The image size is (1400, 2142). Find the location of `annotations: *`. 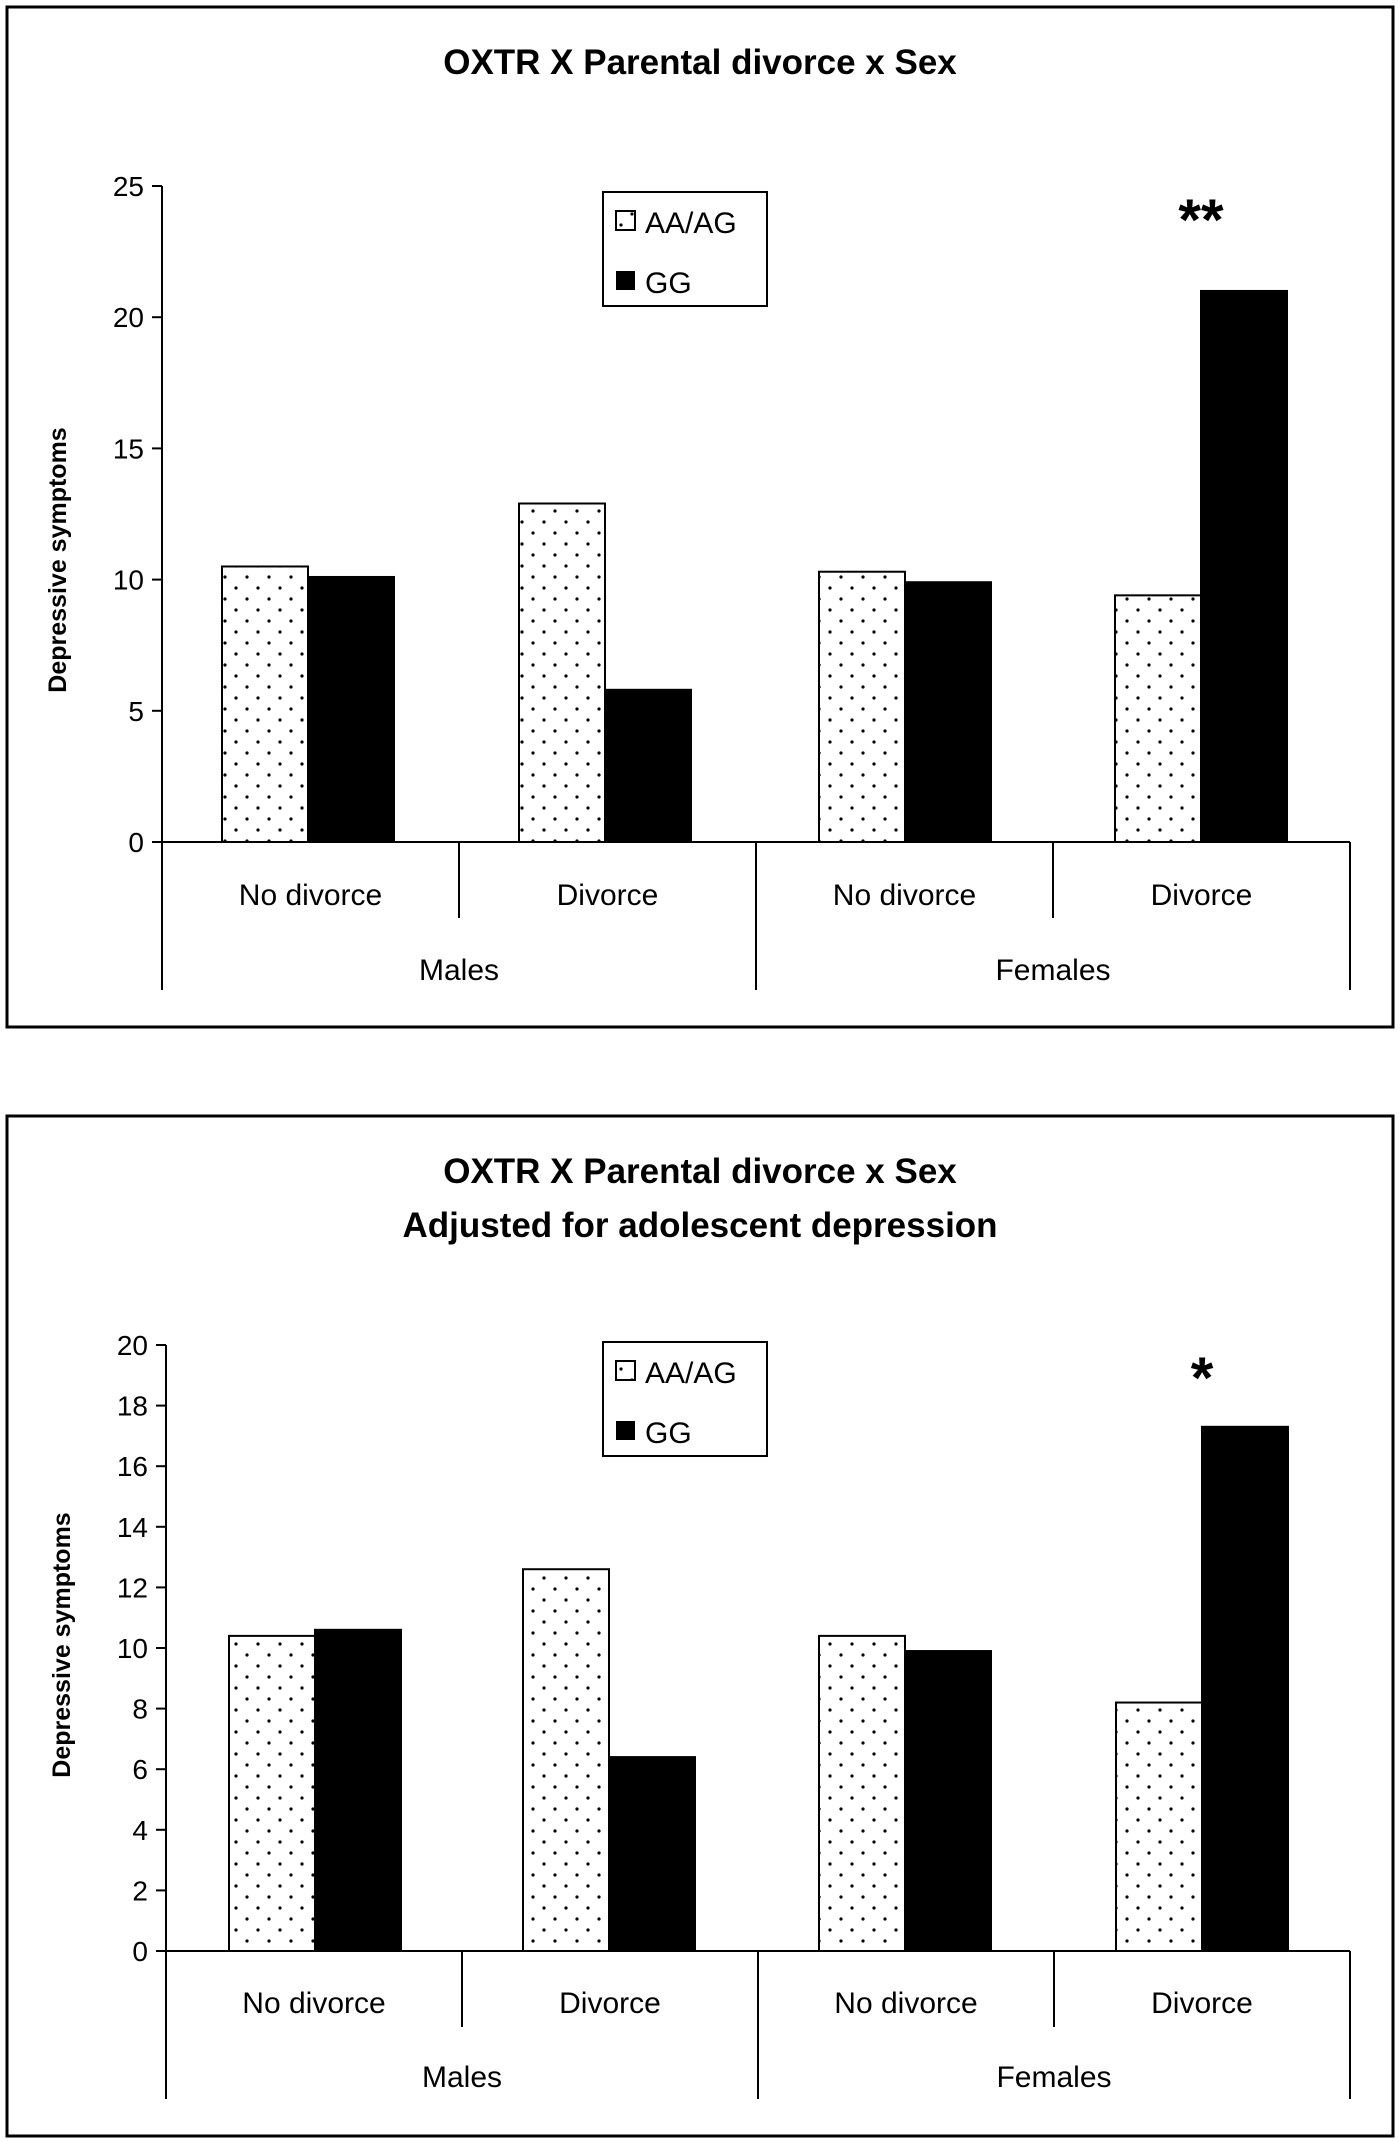

annotations: * is located at coordinates (1202, 1378).